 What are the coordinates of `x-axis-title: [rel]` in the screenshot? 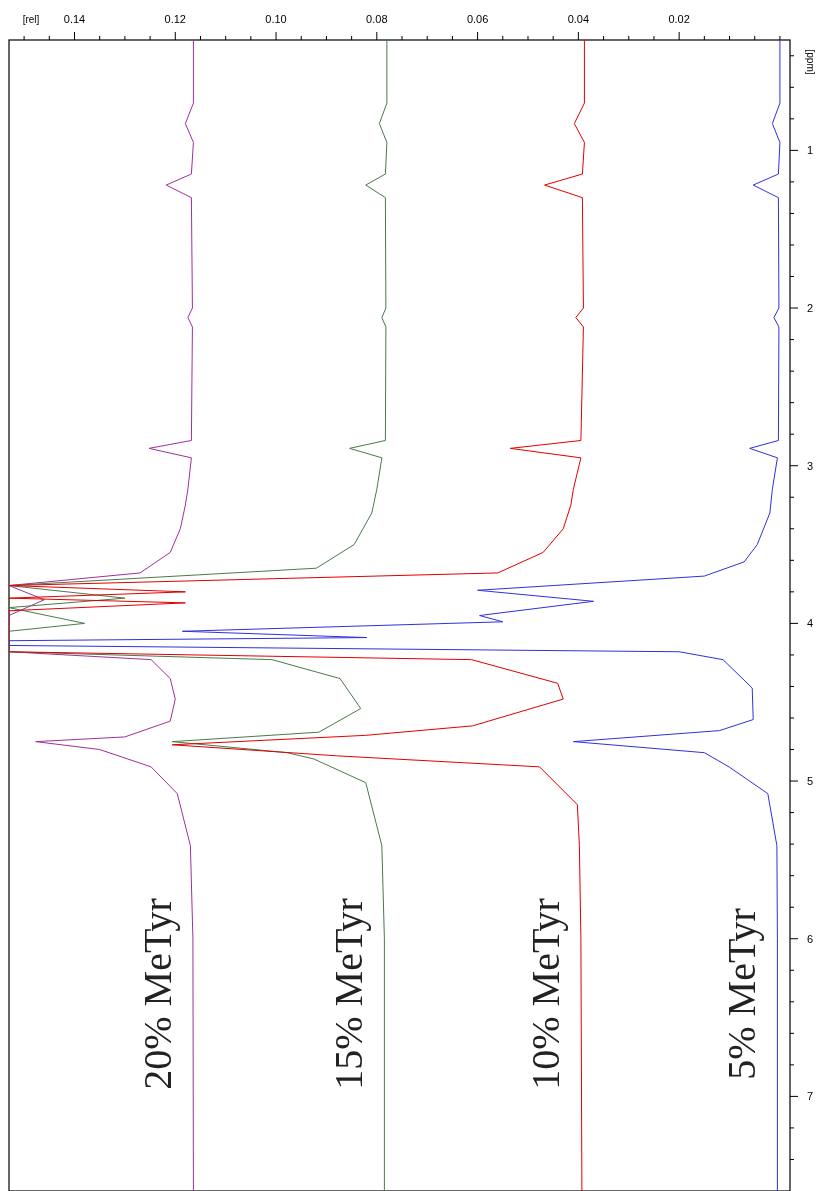 It's located at (31, 19).